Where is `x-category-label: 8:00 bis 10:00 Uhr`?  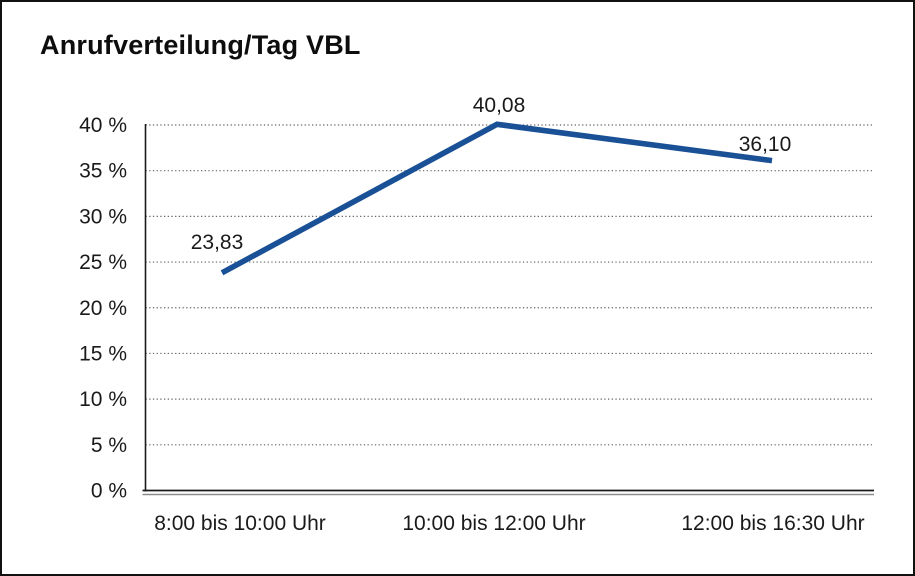 x-category-label: 8:00 bis 10:00 Uhr is located at coordinates (240, 523).